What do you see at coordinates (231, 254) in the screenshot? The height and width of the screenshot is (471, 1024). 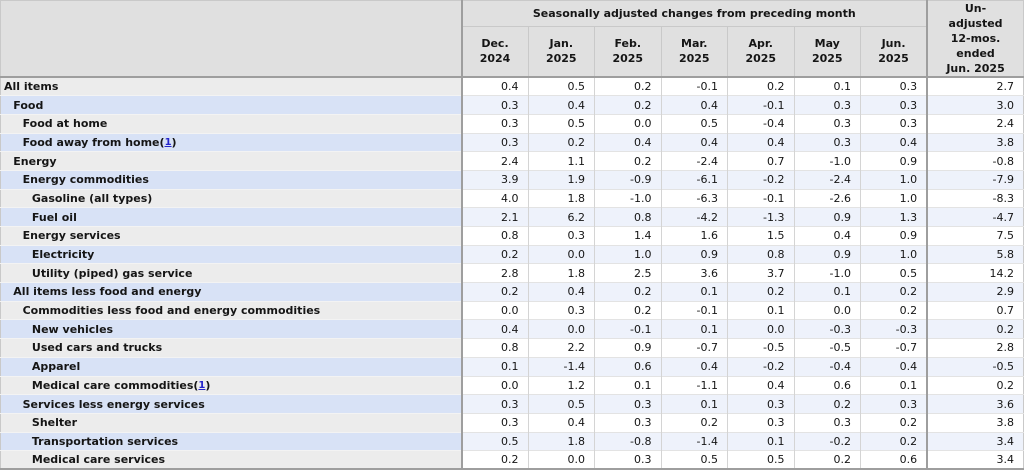 I see `row-label: Electricity` at bounding box center [231, 254].